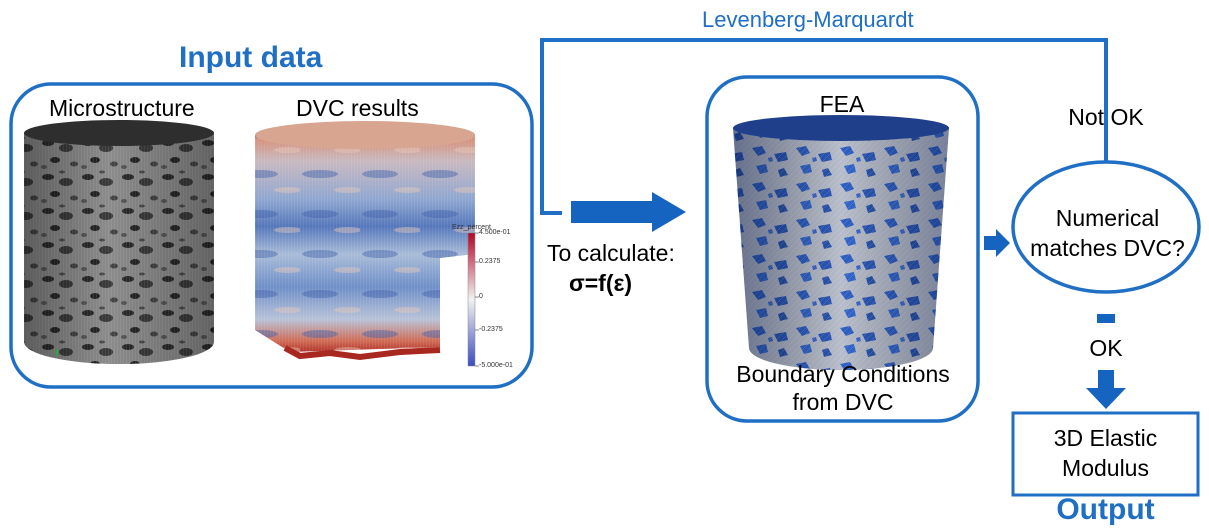 This screenshot has width=1209, height=531. I want to click on output-title: Output, so click(1105, 509).